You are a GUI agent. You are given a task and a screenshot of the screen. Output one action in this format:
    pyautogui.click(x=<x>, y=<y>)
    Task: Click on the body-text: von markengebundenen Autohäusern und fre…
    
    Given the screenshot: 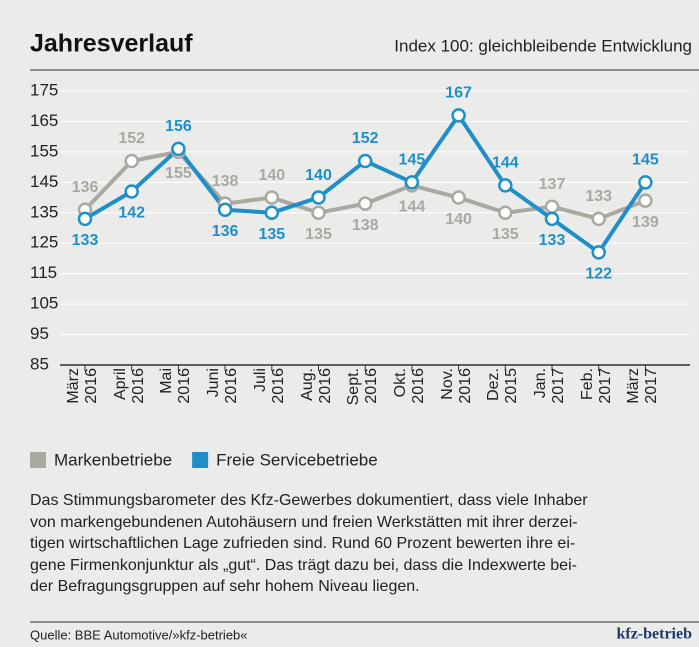 What is the action you would take?
    pyautogui.click(x=304, y=522)
    